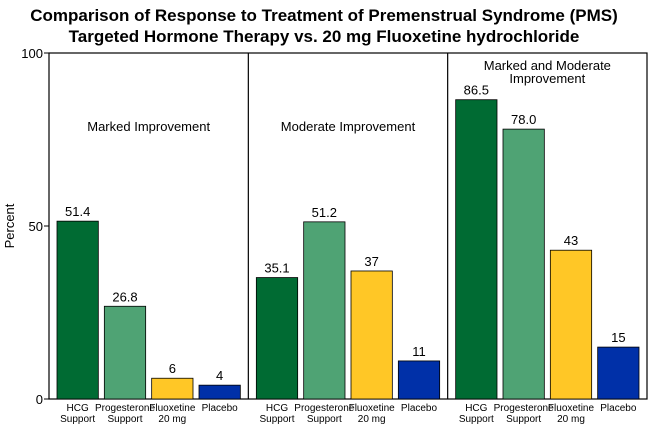  I want to click on bar-value-label: 35.1, so click(276, 268).